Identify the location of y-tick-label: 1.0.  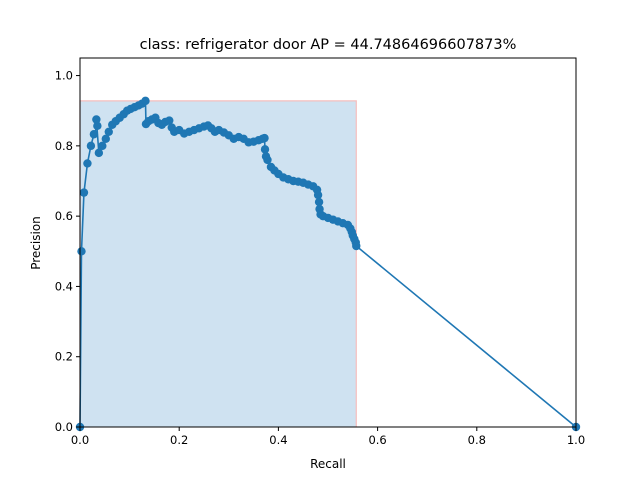
(64, 76).